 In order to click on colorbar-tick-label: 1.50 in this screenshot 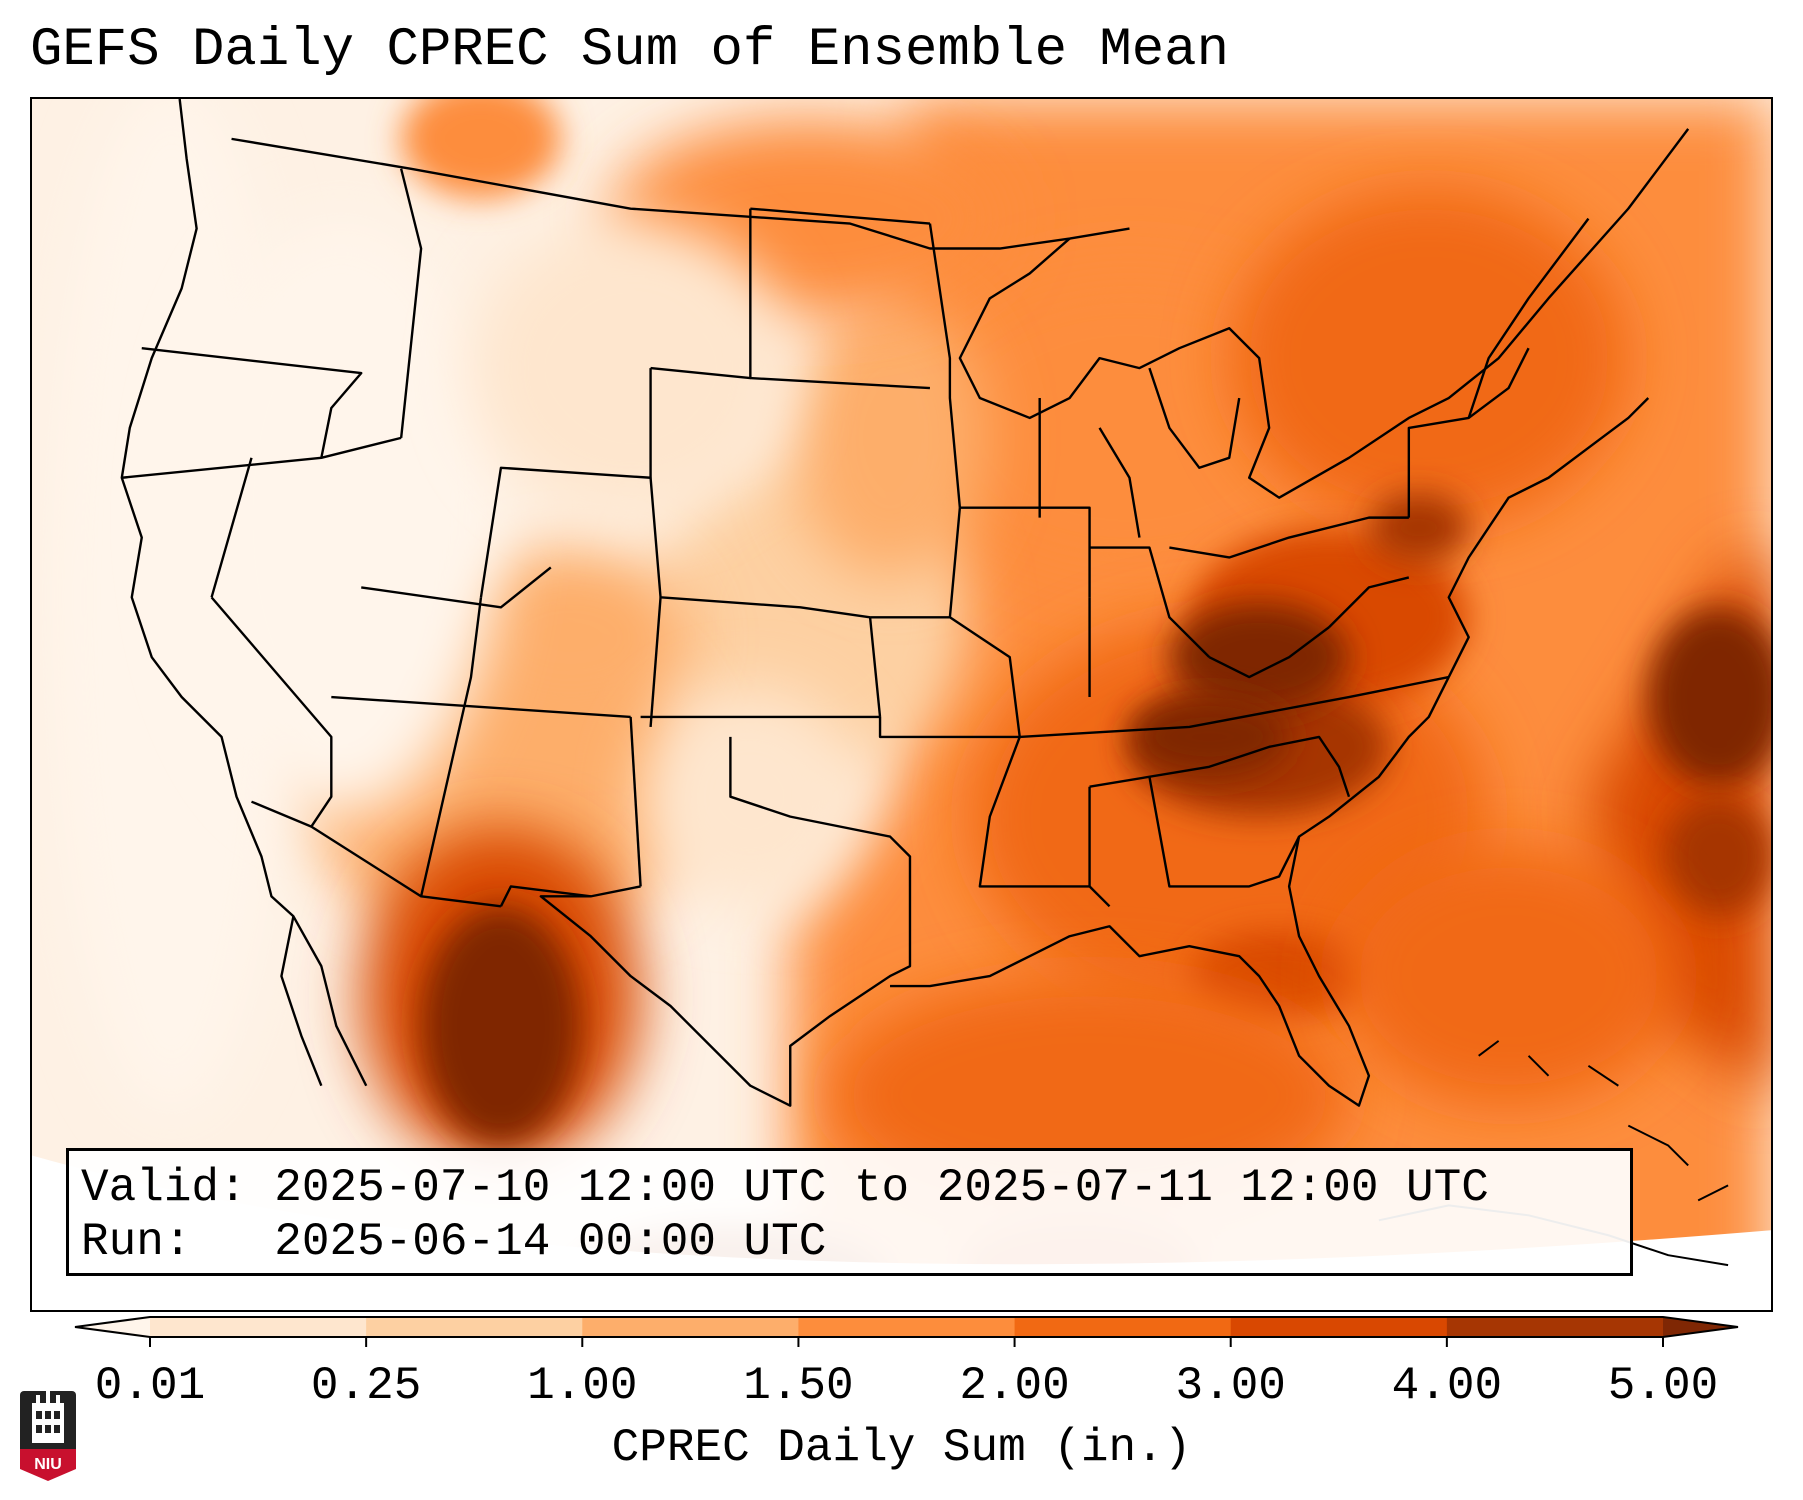, I will do `click(798, 1386)`.